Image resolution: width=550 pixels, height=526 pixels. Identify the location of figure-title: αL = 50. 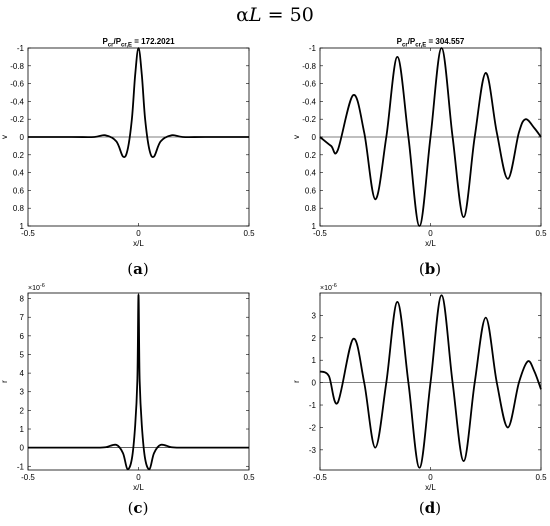
(275, 15).